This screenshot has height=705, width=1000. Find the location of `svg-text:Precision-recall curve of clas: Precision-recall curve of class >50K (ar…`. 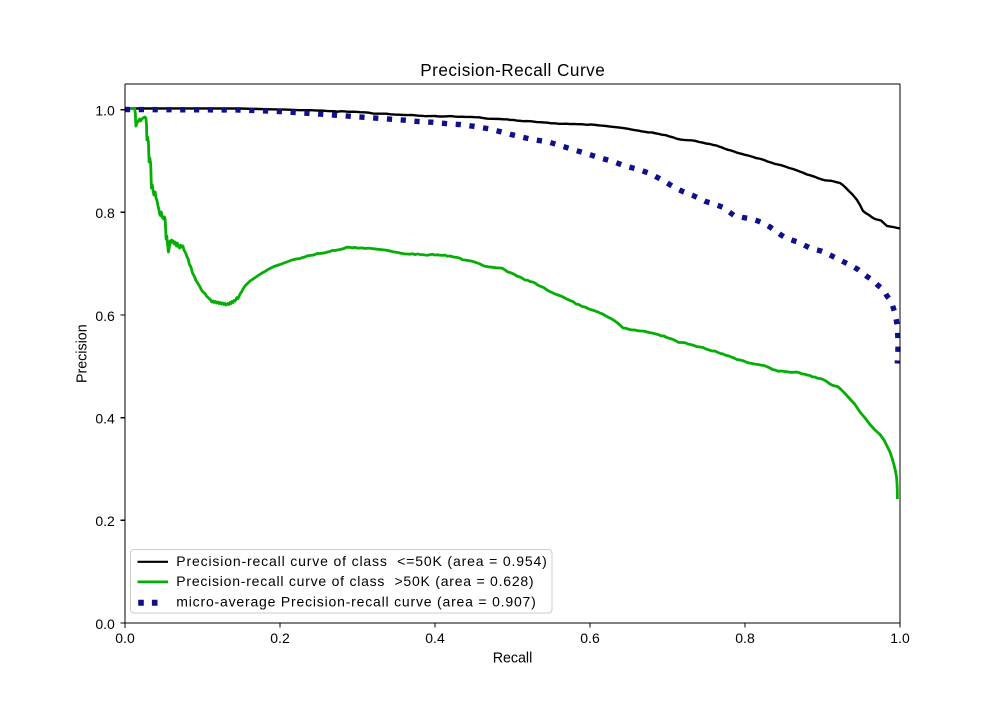

svg-text:Precision-recall curve of clas: Precision-recall curve of class >50K (ar… is located at coordinates (354, 581).